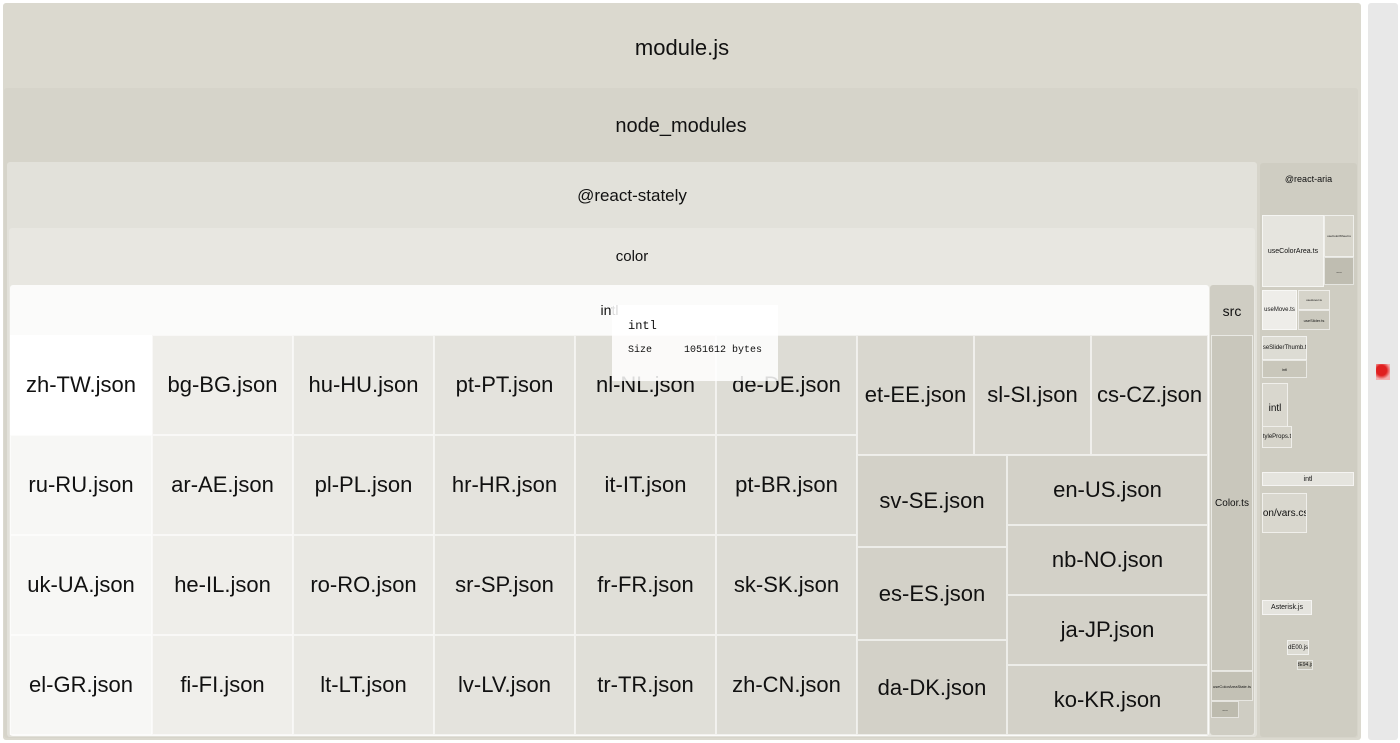  I want to click on treemap-leaf-react-aria: useSlider.ts, so click(1314, 320).